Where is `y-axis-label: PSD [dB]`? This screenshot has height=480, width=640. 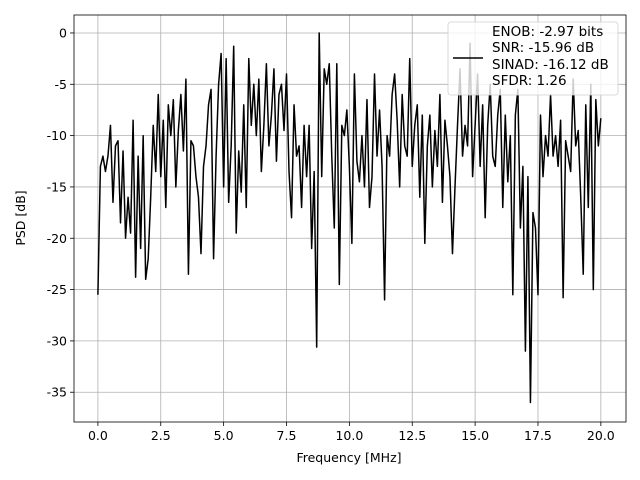
y-axis-label: PSD [dB] is located at coordinates (20, 217).